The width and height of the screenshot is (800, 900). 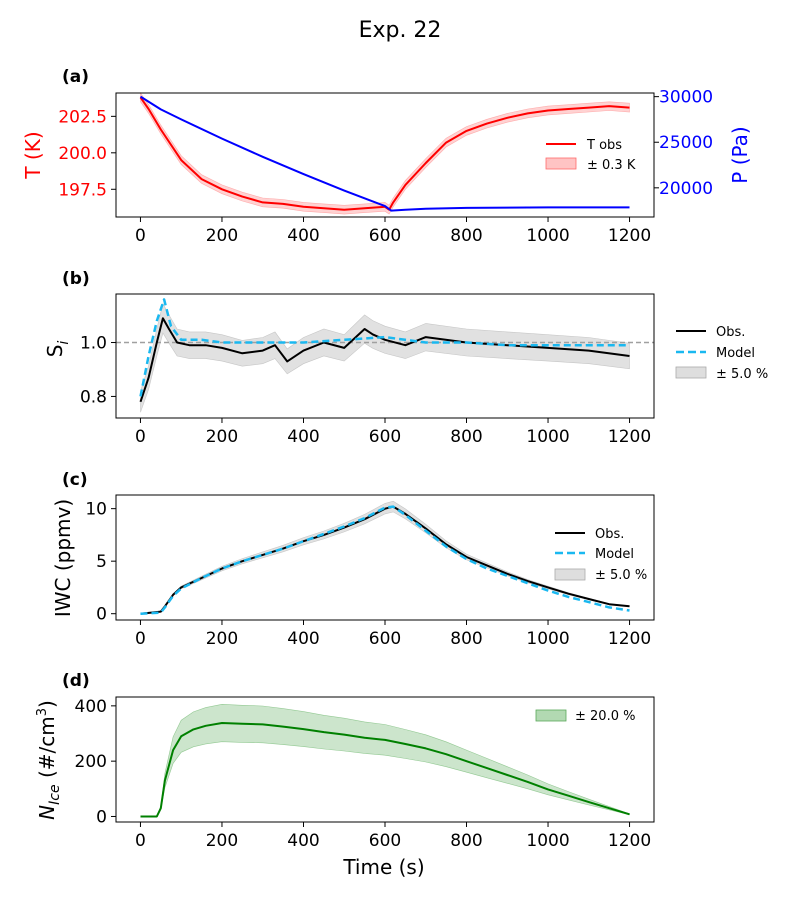 What do you see at coordinates (55, 351) in the screenshot?
I see `panel-b-ylabel-main: S` at bounding box center [55, 351].